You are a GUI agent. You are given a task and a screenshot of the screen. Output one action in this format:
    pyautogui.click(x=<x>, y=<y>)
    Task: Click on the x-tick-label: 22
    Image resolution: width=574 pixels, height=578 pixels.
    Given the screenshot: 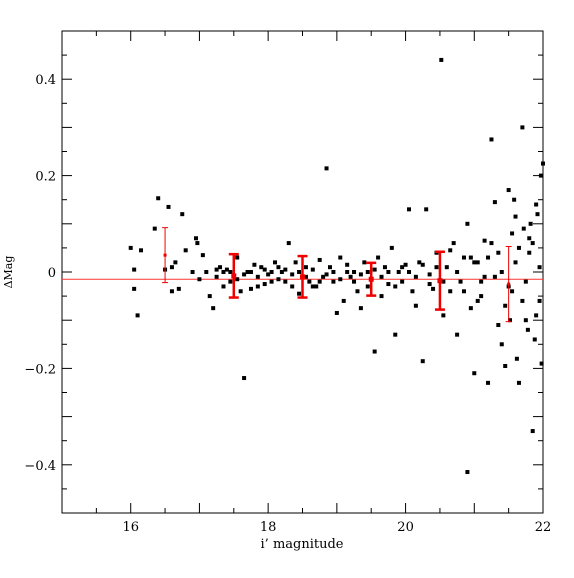 What is the action you would take?
    pyautogui.click(x=543, y=527)
    